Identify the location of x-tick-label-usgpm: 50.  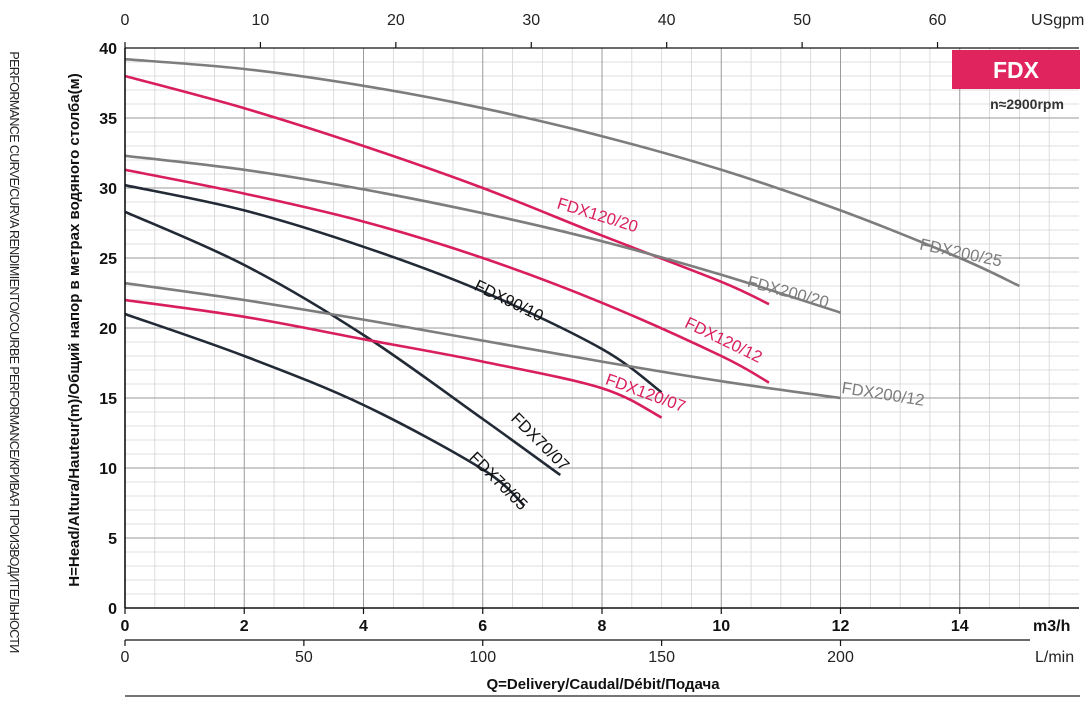
(802, 20).